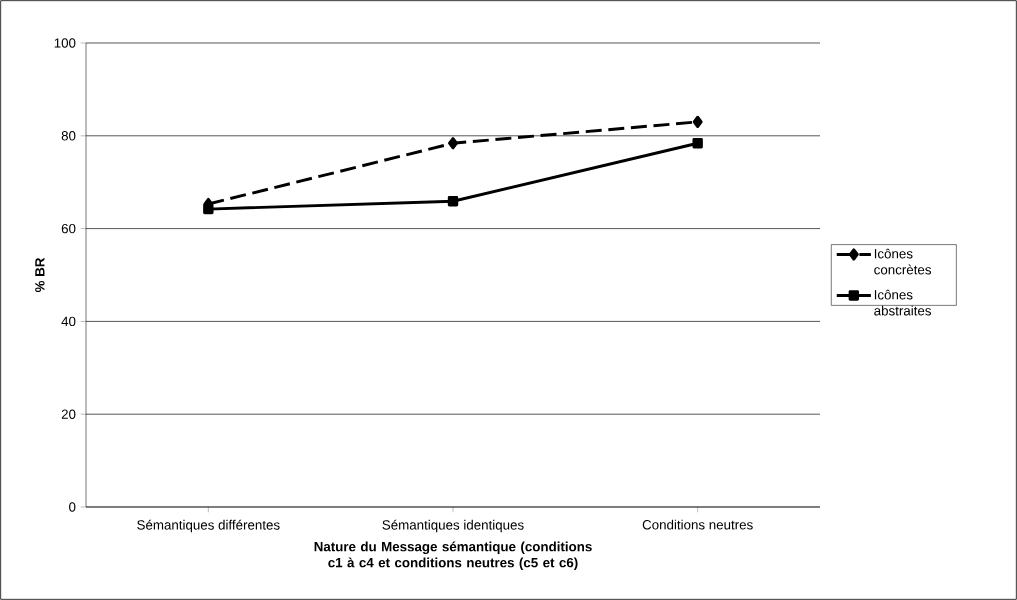 The image size is (1017, 600). Describe the element at coordinates (453, 555) in the screenshot. I see `x-axis-title: Nature du Message sémantique (conditions c1 à c4 et conditions neutres (c5 et c6)` at that location.